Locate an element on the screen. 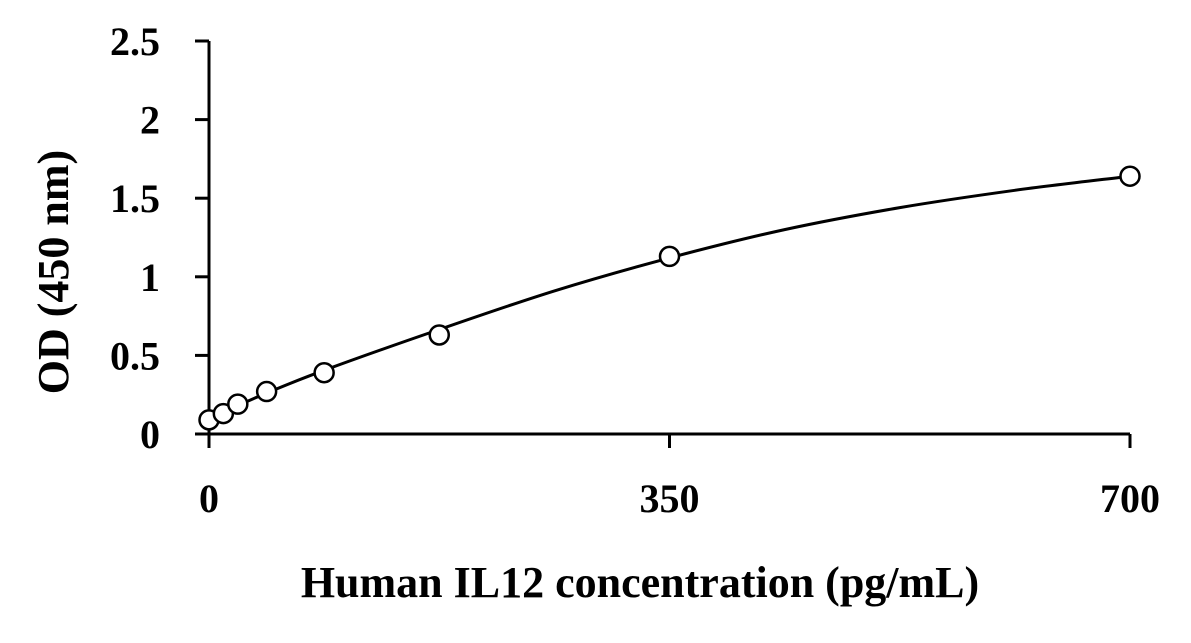 The width and height of the screenshot is (1191, 643). y-tick-label: 1 is located at coordinates (150, 277).